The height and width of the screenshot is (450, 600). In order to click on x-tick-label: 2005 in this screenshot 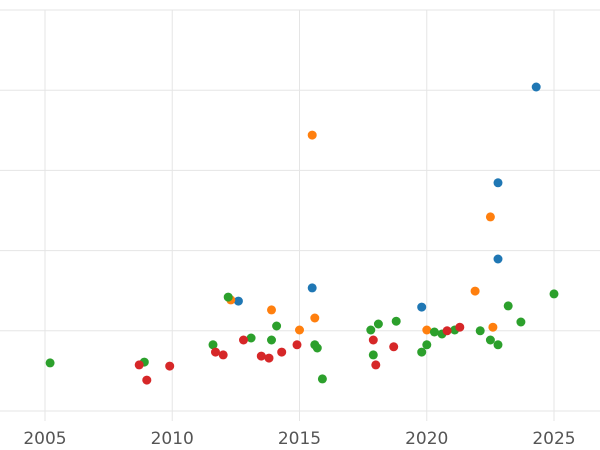, I will do `click(44, 439)`.